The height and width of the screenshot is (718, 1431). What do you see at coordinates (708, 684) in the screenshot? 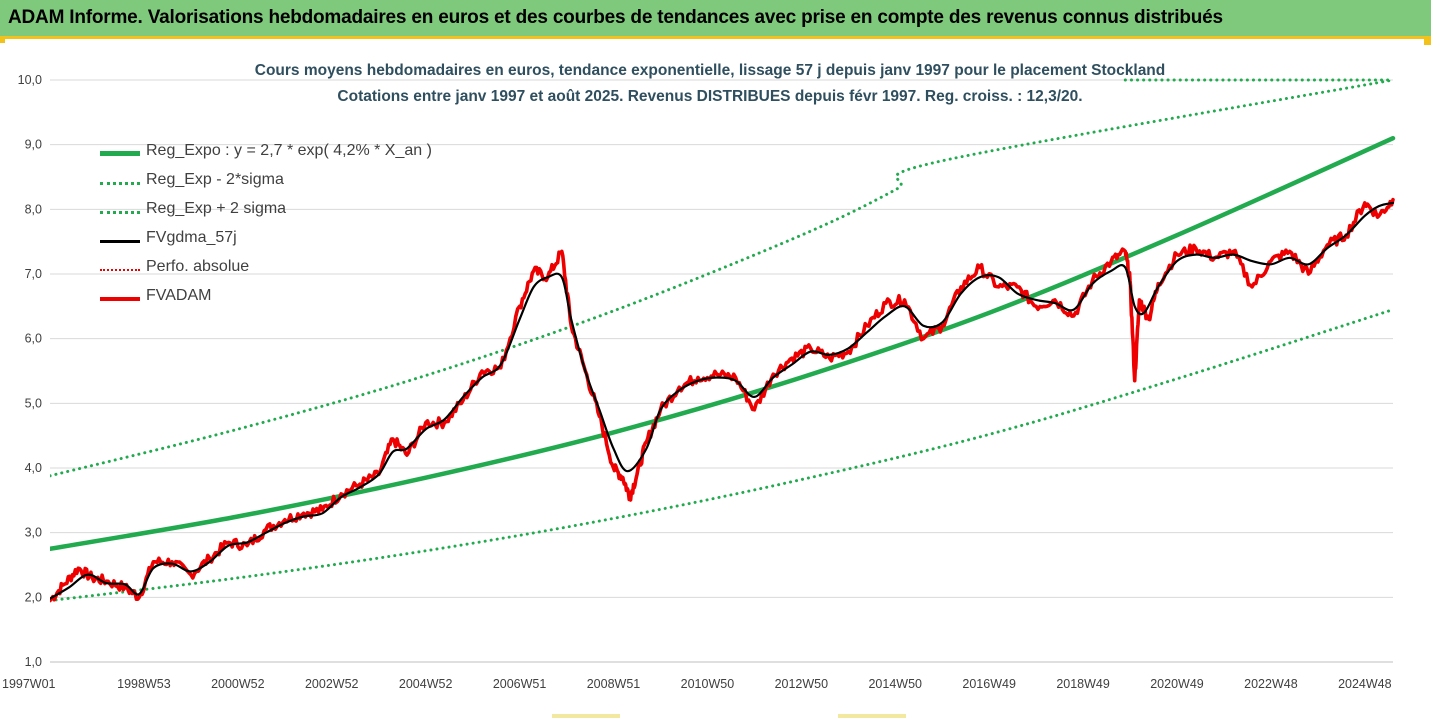
I see `x-tick-label: 2010W50` at bounding box center [708, 684].